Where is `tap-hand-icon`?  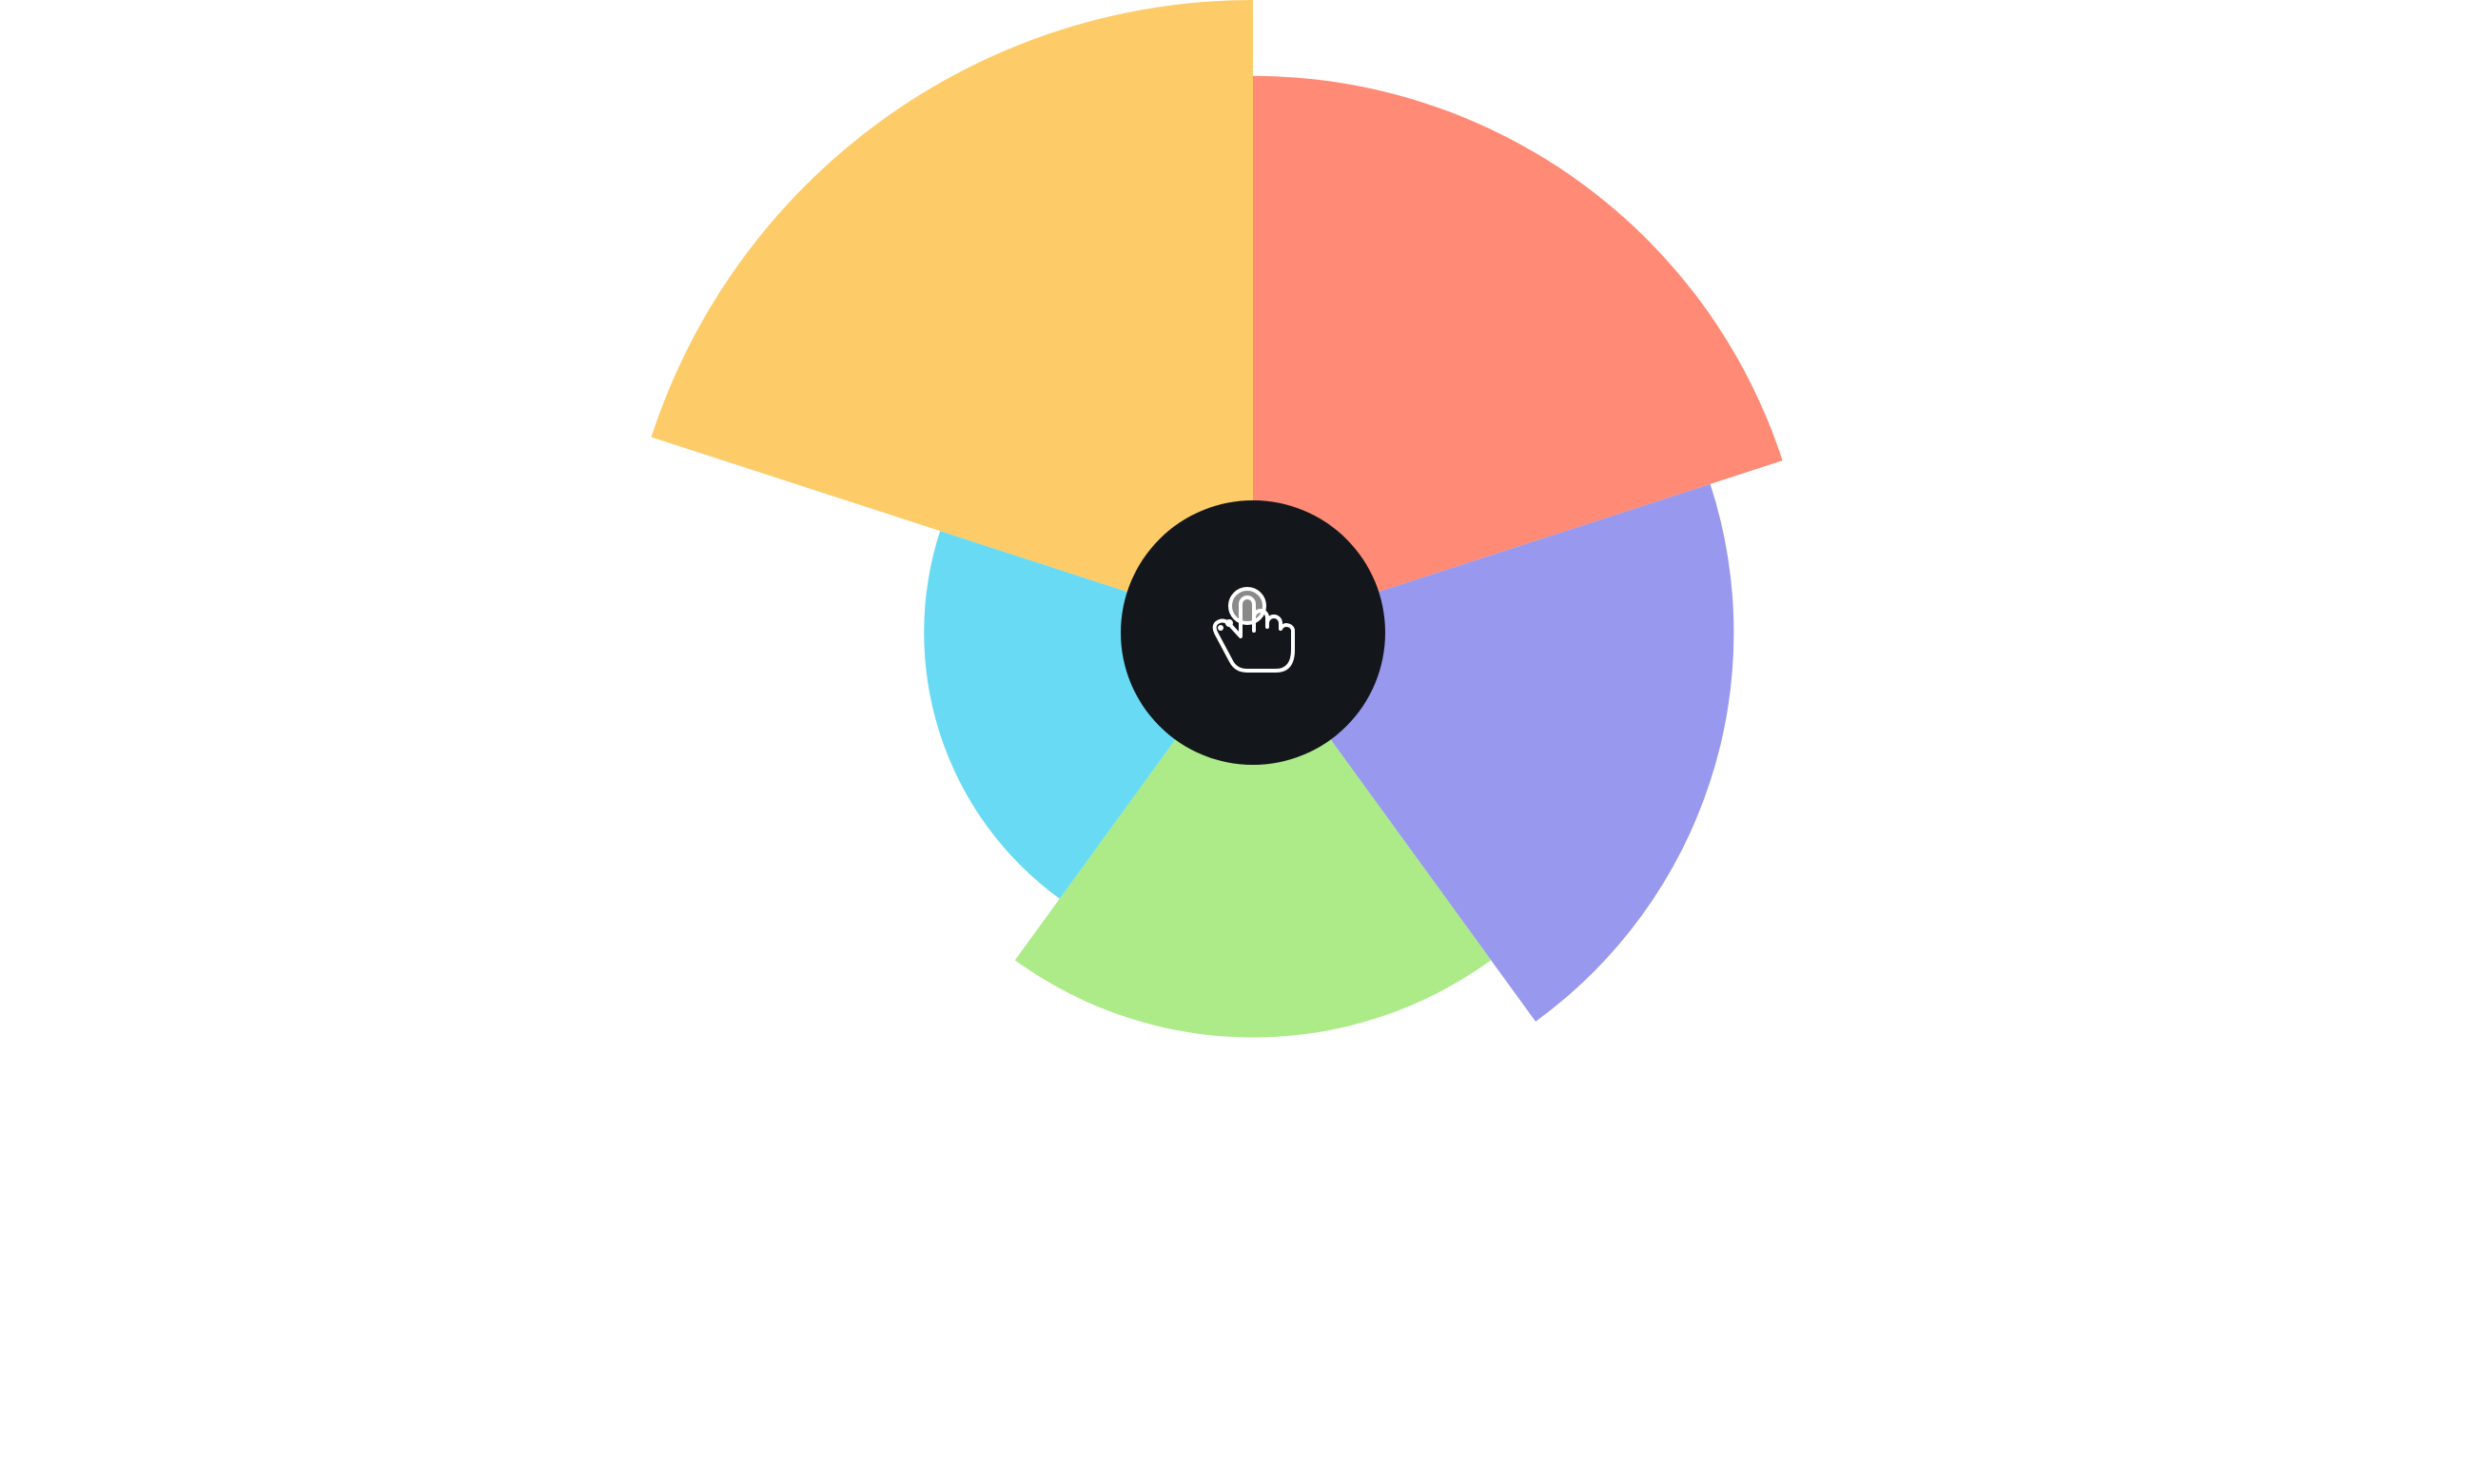 tap-hand-icon is located at coordinates (1253, 630).